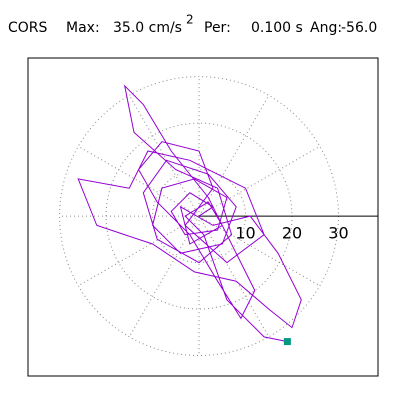 The image size is (400, 400). Describe the element at coordinates (287, 342) in the screenshot. I see `end-marker` at that location.